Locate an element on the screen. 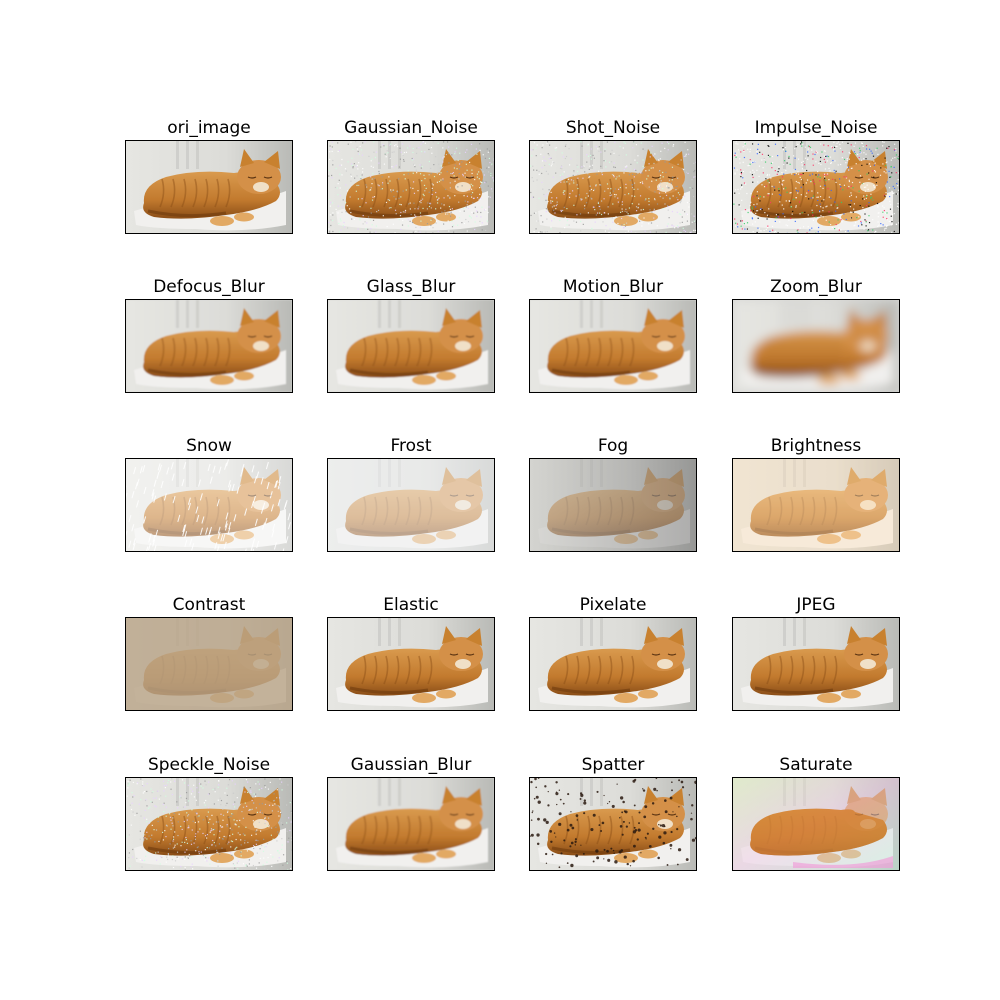 This screenshot has height=1000, width=1000. panel-brightness: Brightness is located at coordinates (816, 493).